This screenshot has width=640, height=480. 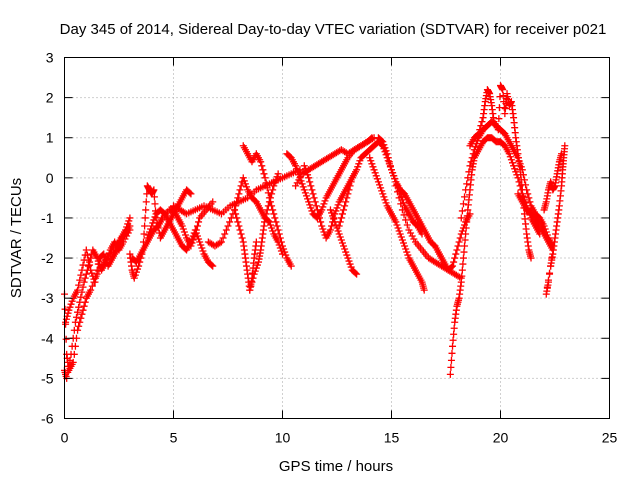 I want to click on x-tick-label: 5, so click(x=174, y=438).